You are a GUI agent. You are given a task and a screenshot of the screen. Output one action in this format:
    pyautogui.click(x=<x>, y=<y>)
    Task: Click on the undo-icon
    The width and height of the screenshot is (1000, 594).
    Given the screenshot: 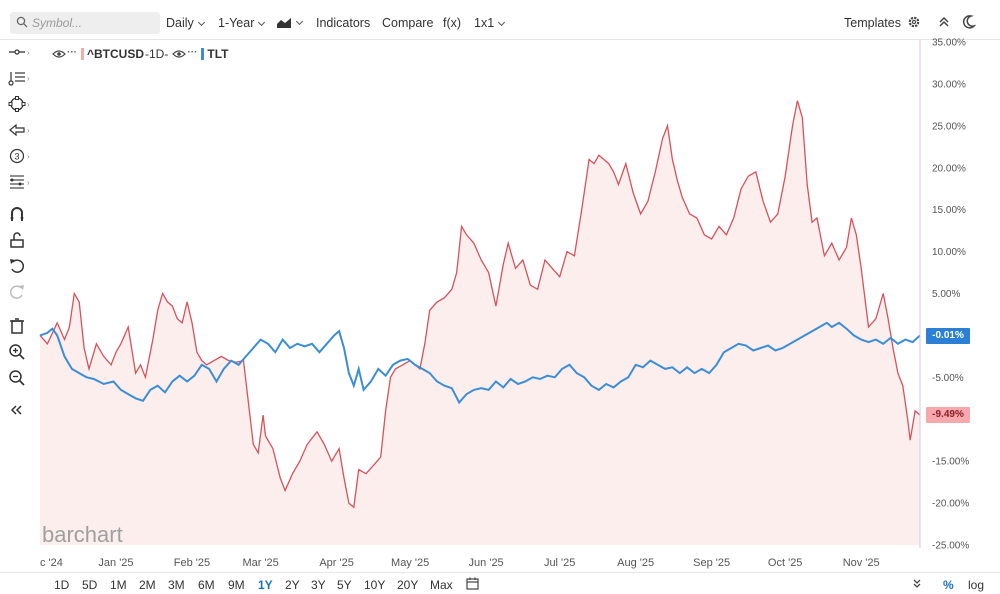 What is the action you would take?
    pyautogui.click(x=17, y=266)
    